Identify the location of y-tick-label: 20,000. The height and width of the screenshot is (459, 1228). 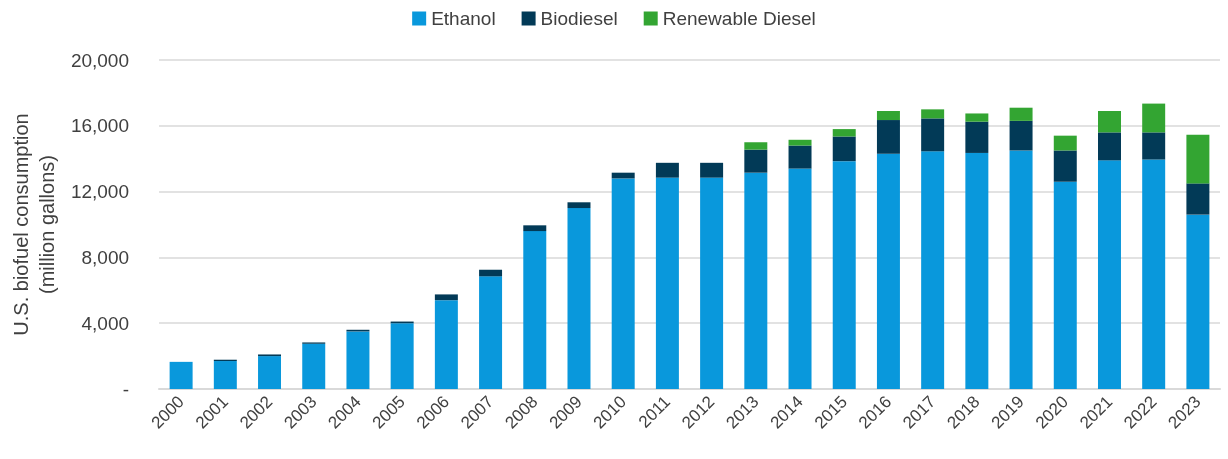
(100, 60).